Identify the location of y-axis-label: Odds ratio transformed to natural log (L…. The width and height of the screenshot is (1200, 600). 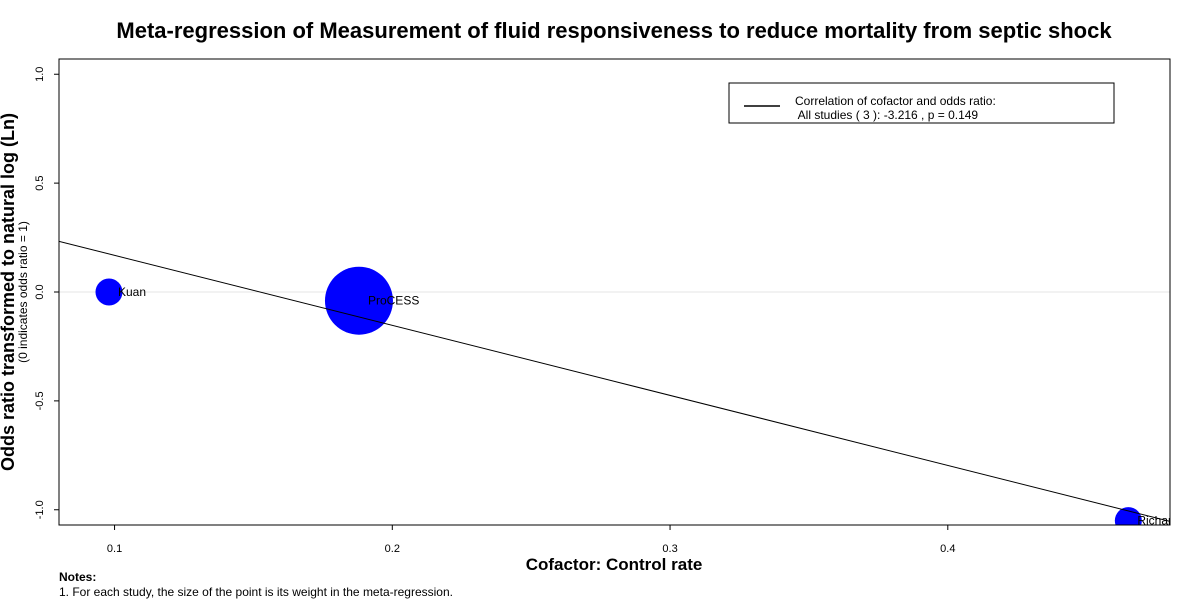
(9, 292).